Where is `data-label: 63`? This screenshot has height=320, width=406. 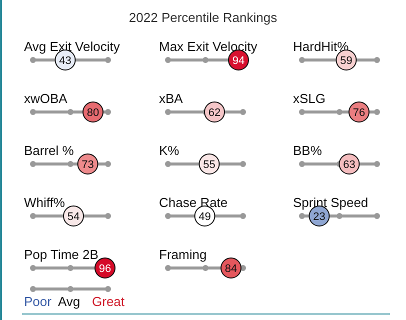 data-label: 63 is located at coordinates (349, 165).